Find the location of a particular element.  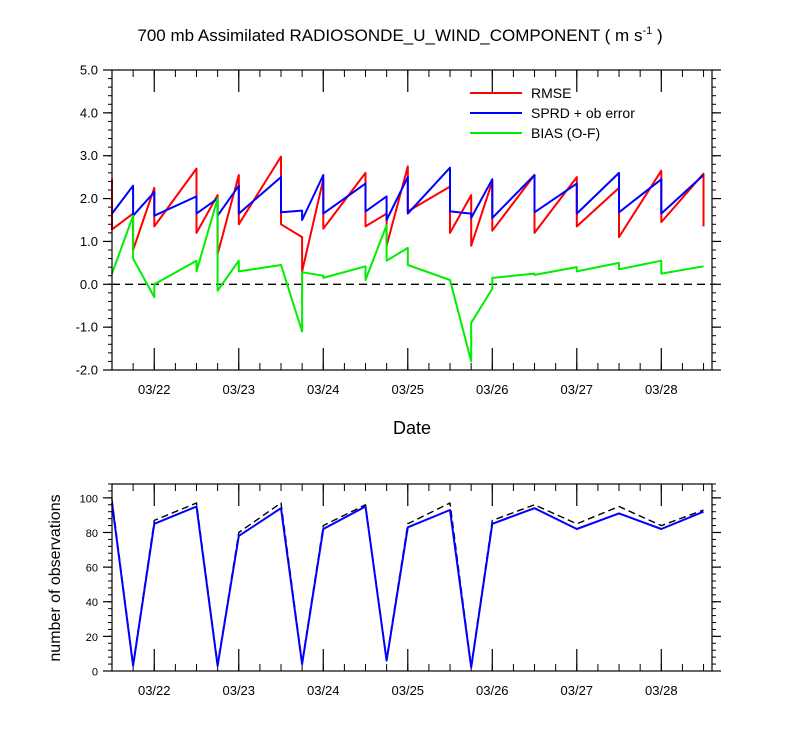

chart-title-unit-exponent: -1 is located at coordinates (647, 31).